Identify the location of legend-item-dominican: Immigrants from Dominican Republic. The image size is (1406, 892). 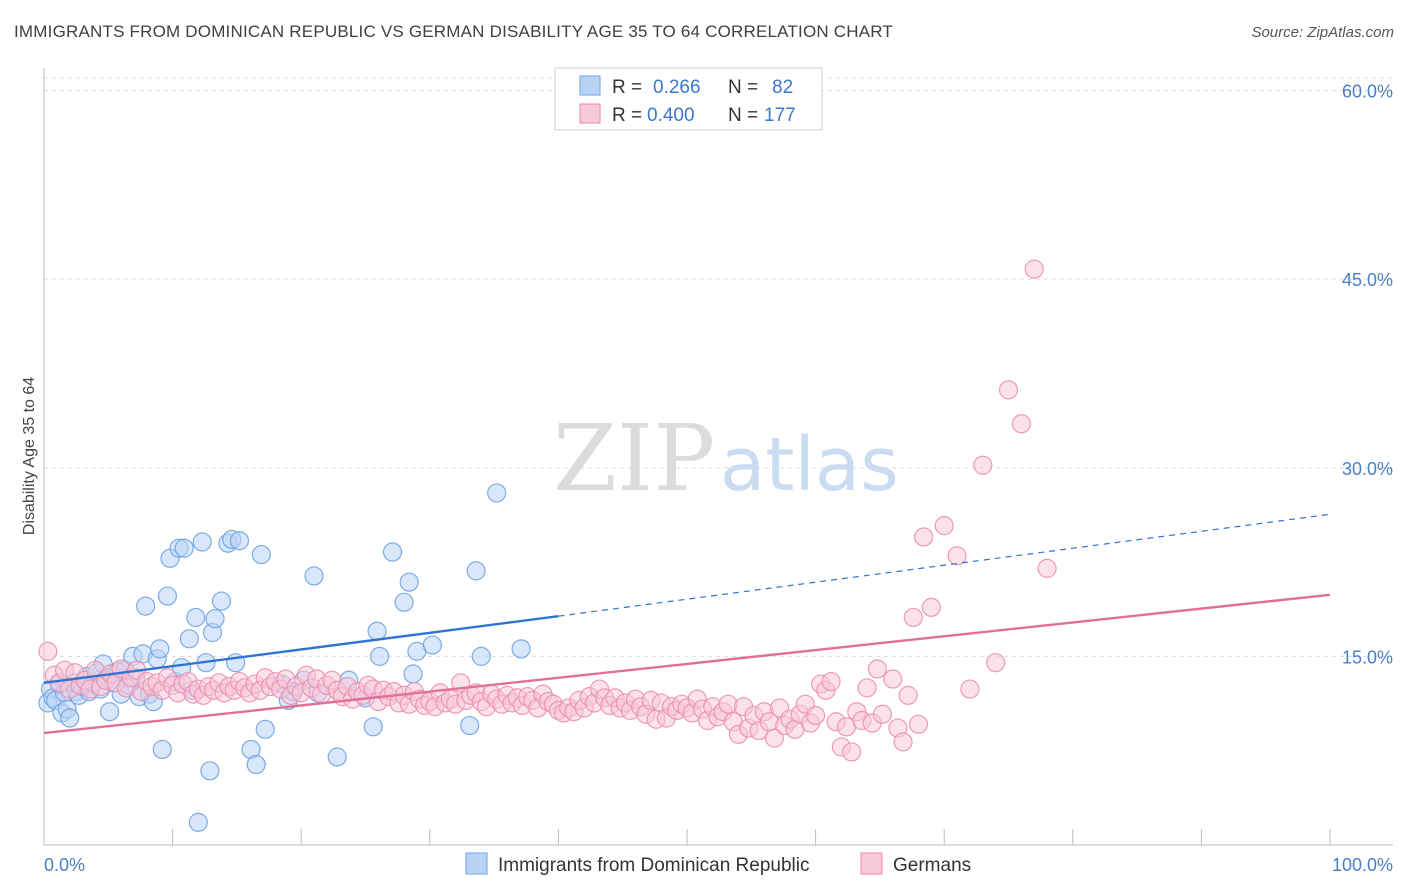
(637, 864).